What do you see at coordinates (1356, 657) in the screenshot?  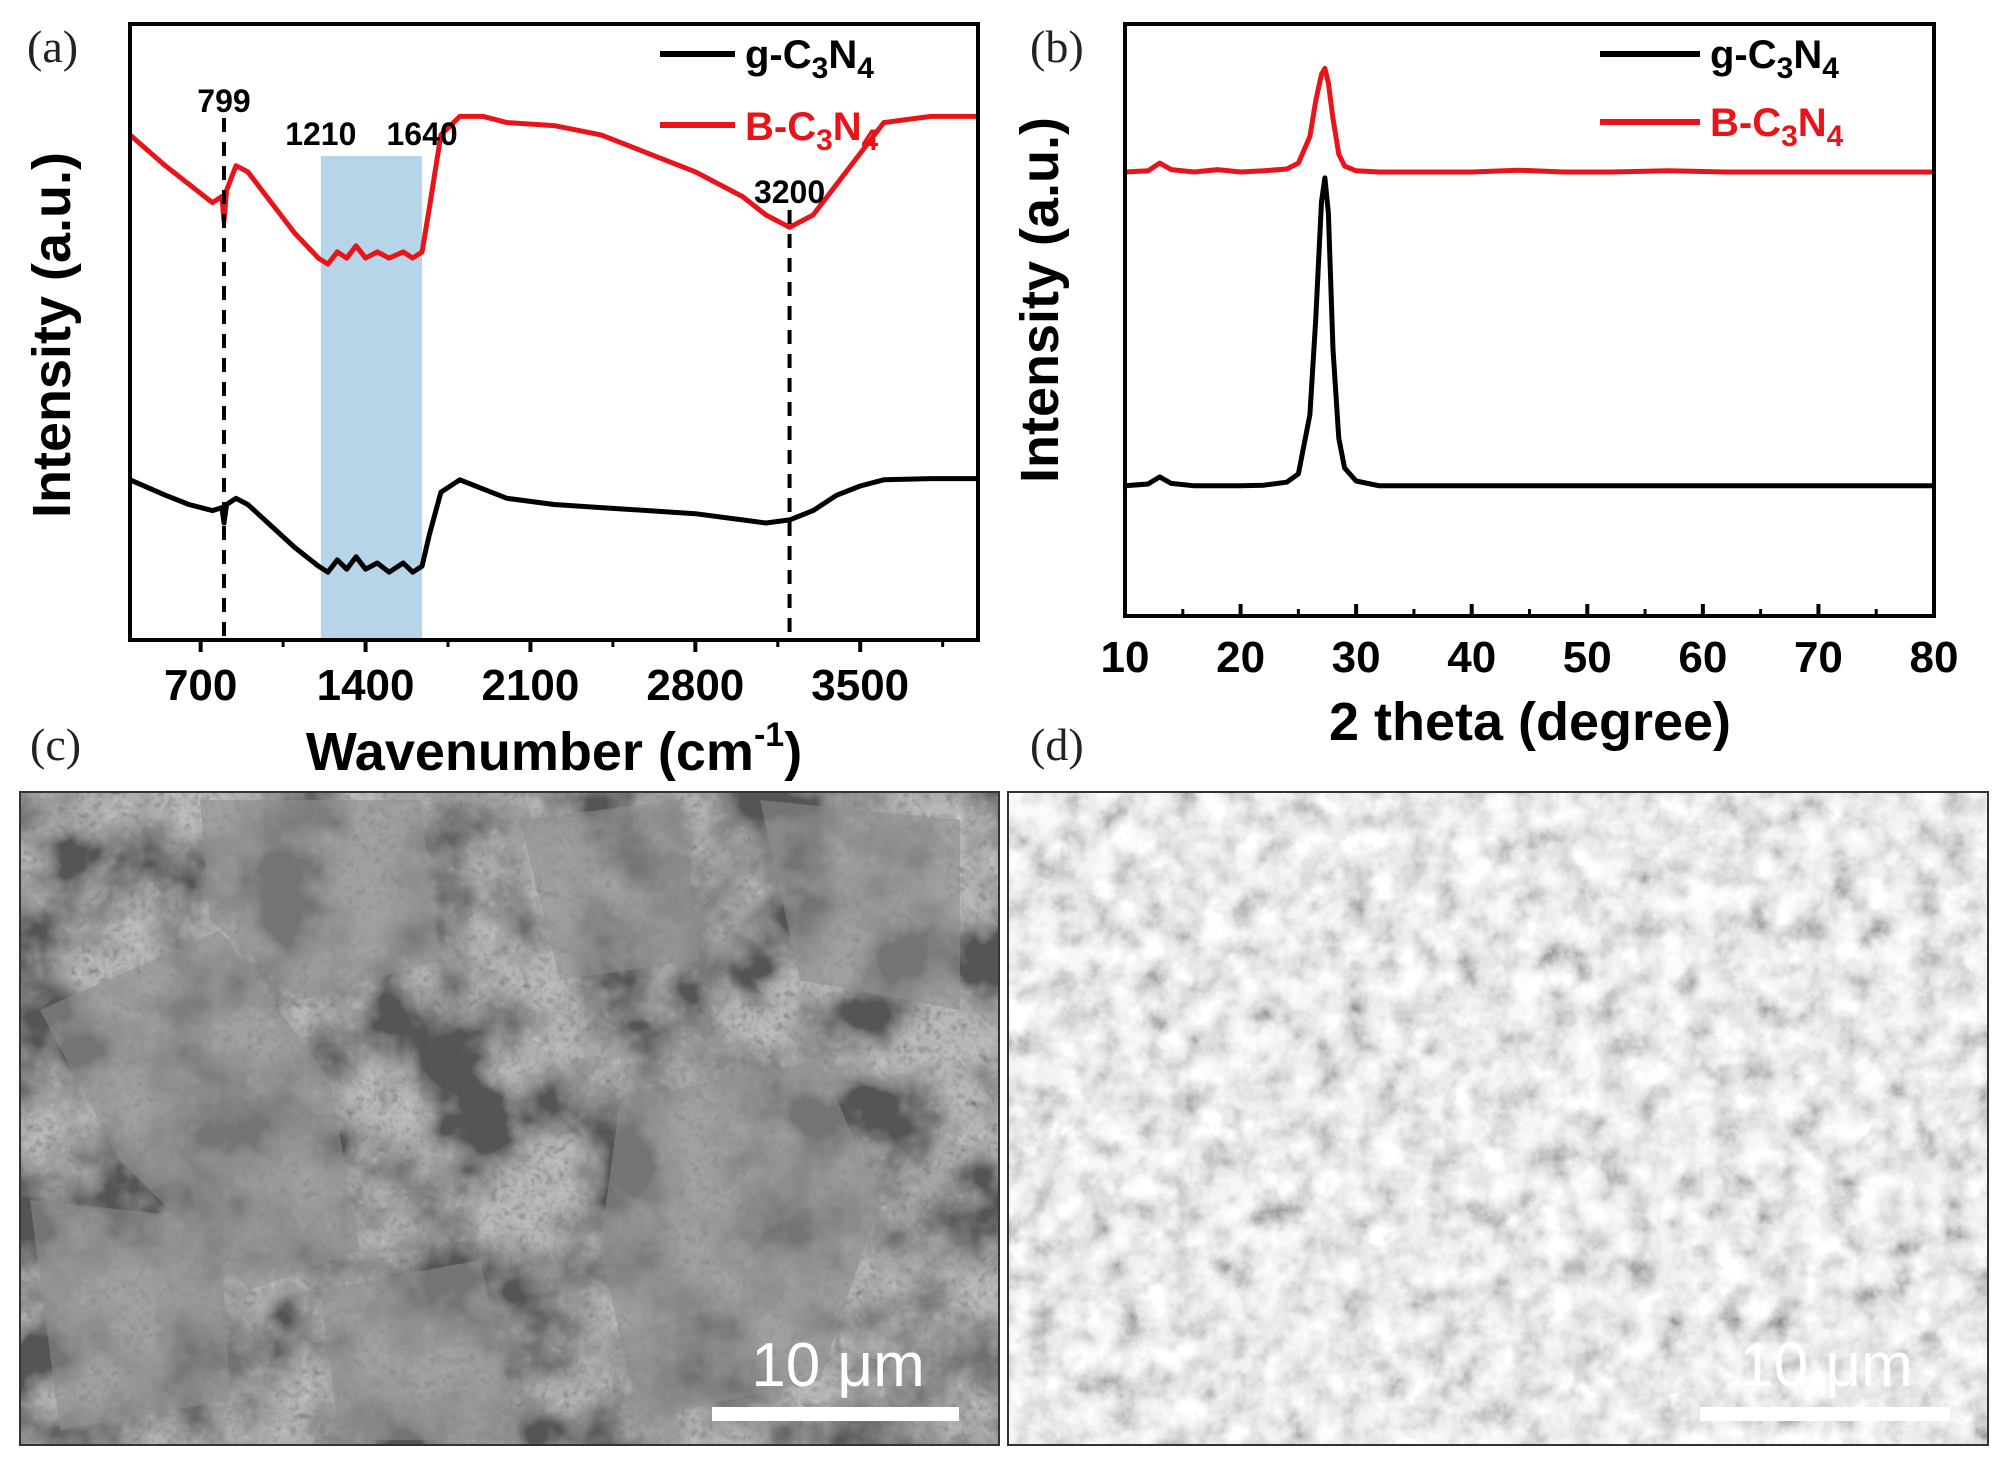 I see `panel-b-x-tick-label-30: 30` at bounding box center [1356, 657].